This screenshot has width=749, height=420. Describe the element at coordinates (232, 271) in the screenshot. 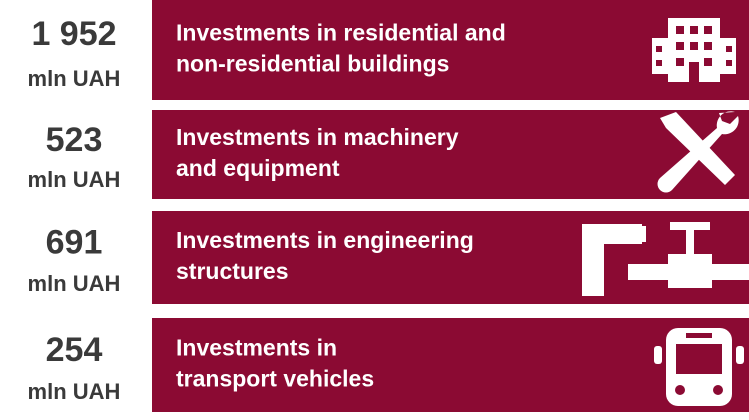

I see `item-label: structures` at that location.